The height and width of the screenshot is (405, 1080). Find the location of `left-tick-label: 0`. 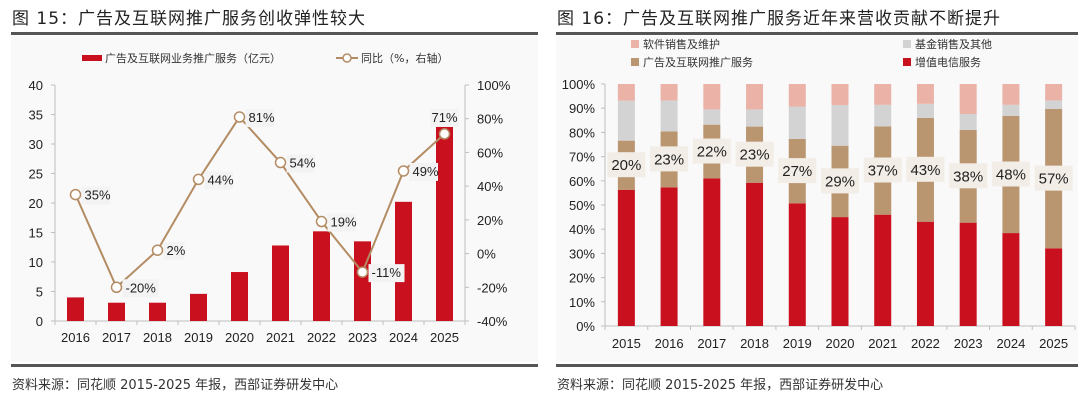

left-tick-label: 0 is located at coordinates (39, 321).